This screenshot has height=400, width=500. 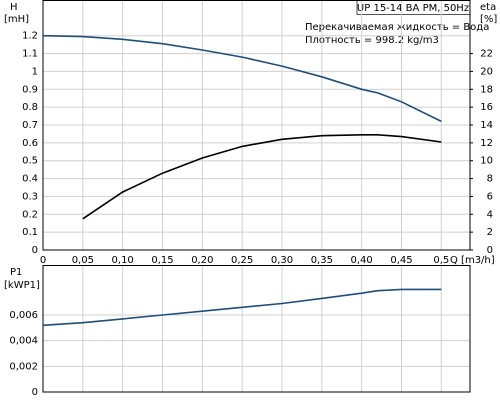 I want to click on y2-tick-label: 8, so click(x=490, y=179).